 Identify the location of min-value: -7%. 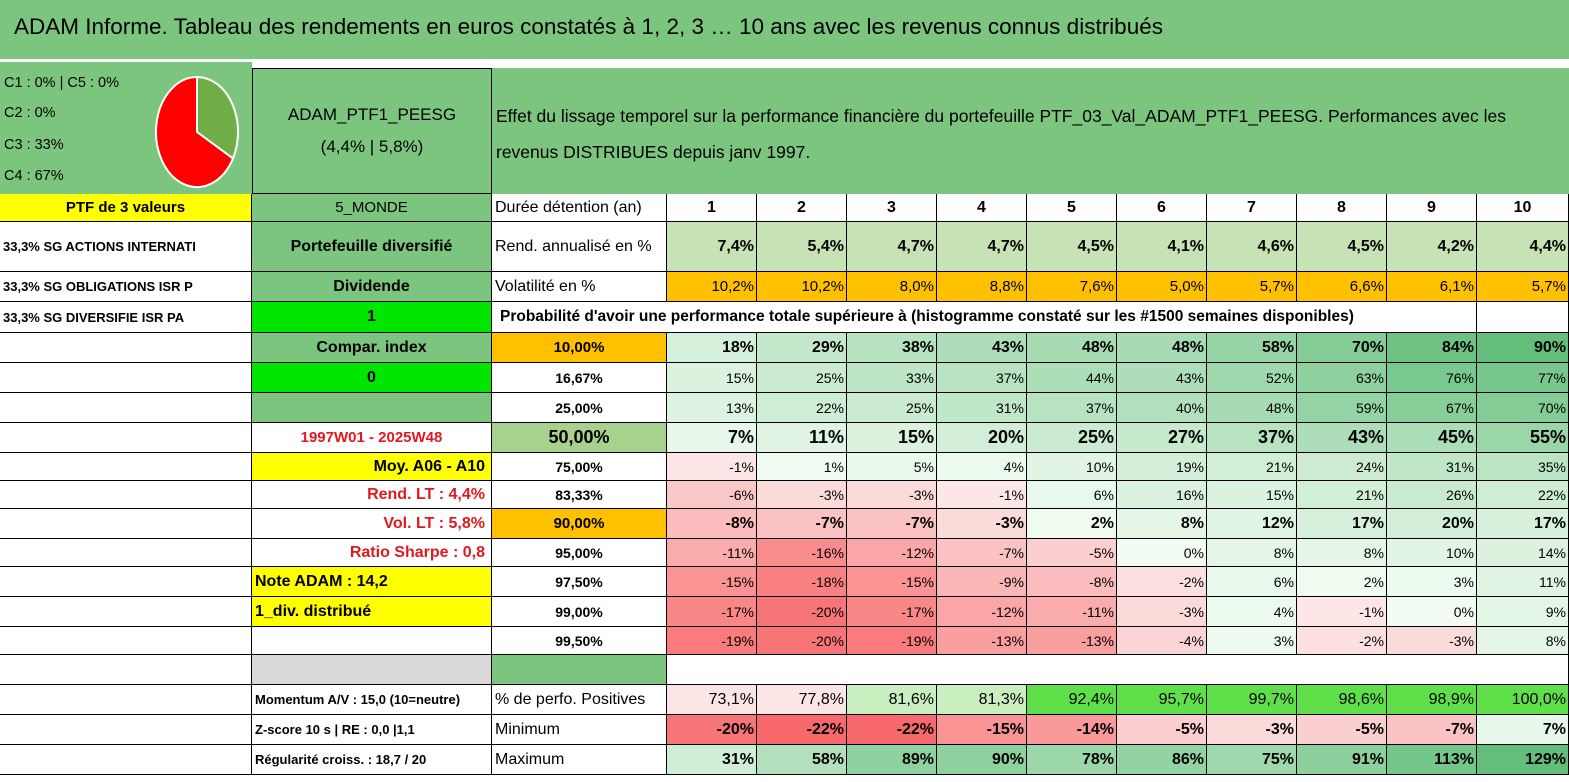
(1432, 730).